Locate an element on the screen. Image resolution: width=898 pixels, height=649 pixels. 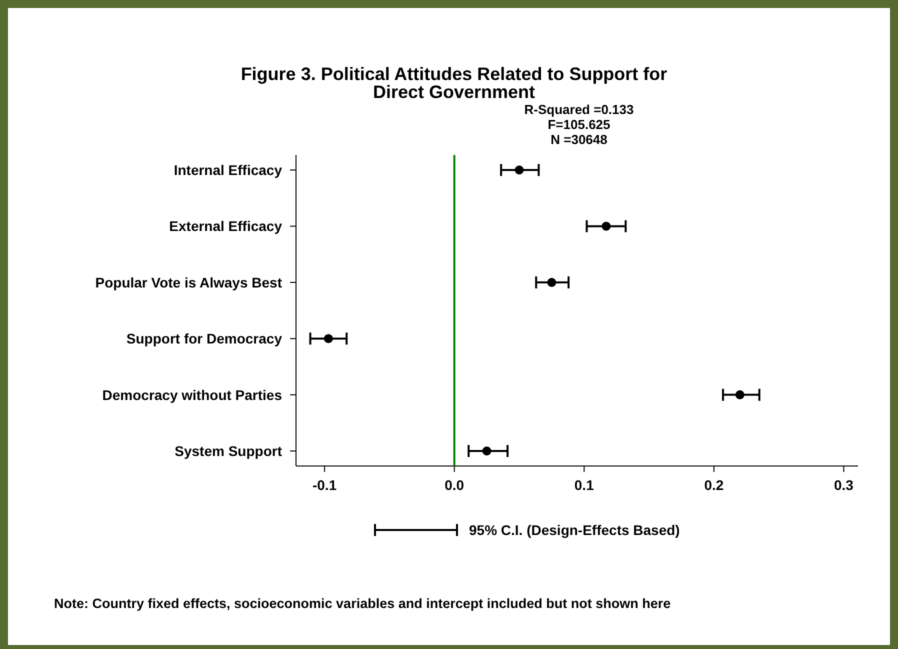
x-tick-label: -0.1 is located at coordinates (324, 485).